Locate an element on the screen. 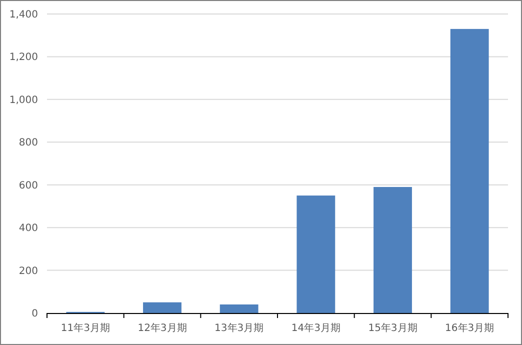 This screenshot has width=522, height=345. x-tick-label: 13年3月期 is located at coordinates (239, 328).